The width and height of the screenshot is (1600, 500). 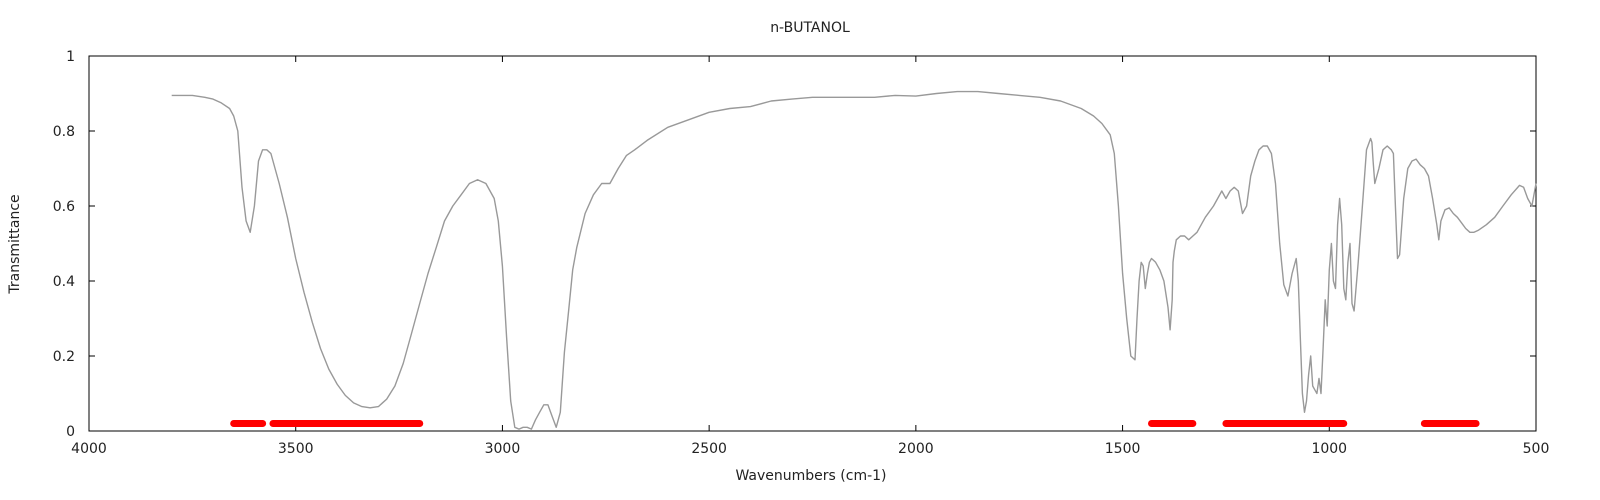 What do you see at coordinates (64, 357) in the screenshot?
I see `y-tick-label: 0.2` at bounding box center [64, 357].